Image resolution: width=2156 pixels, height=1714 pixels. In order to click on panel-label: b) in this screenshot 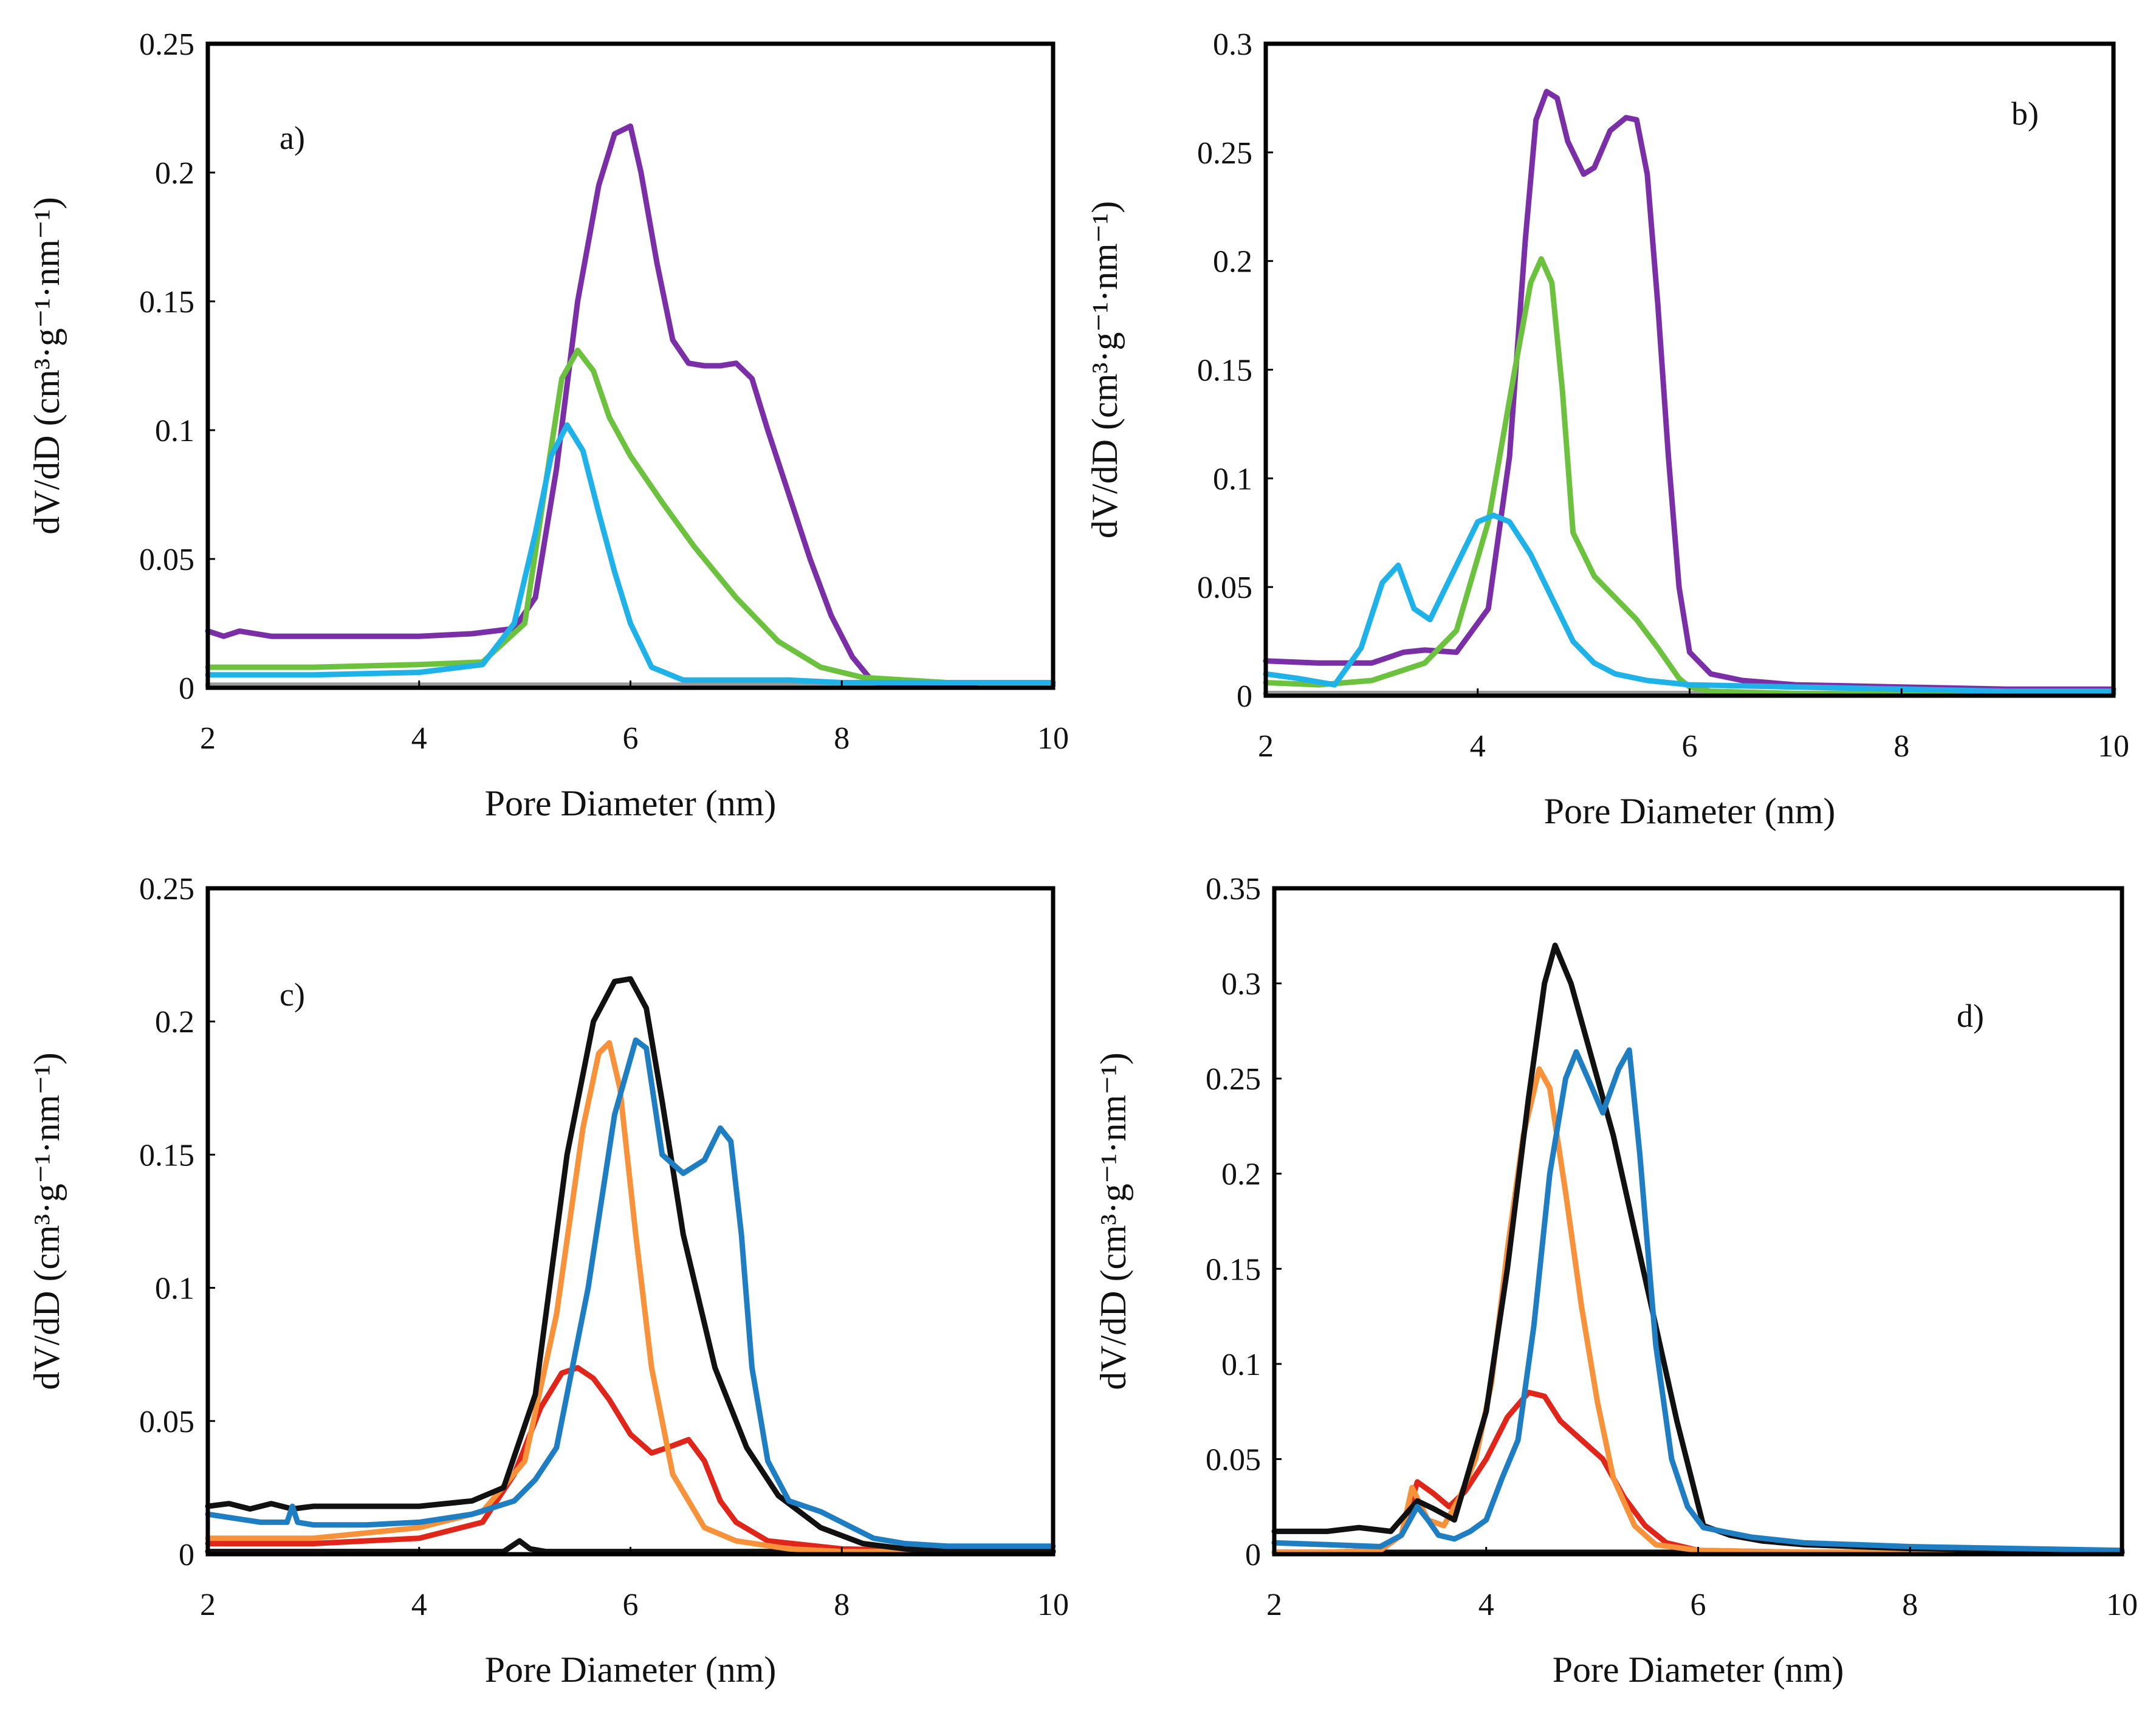, I will do `click(2025, 113)`.